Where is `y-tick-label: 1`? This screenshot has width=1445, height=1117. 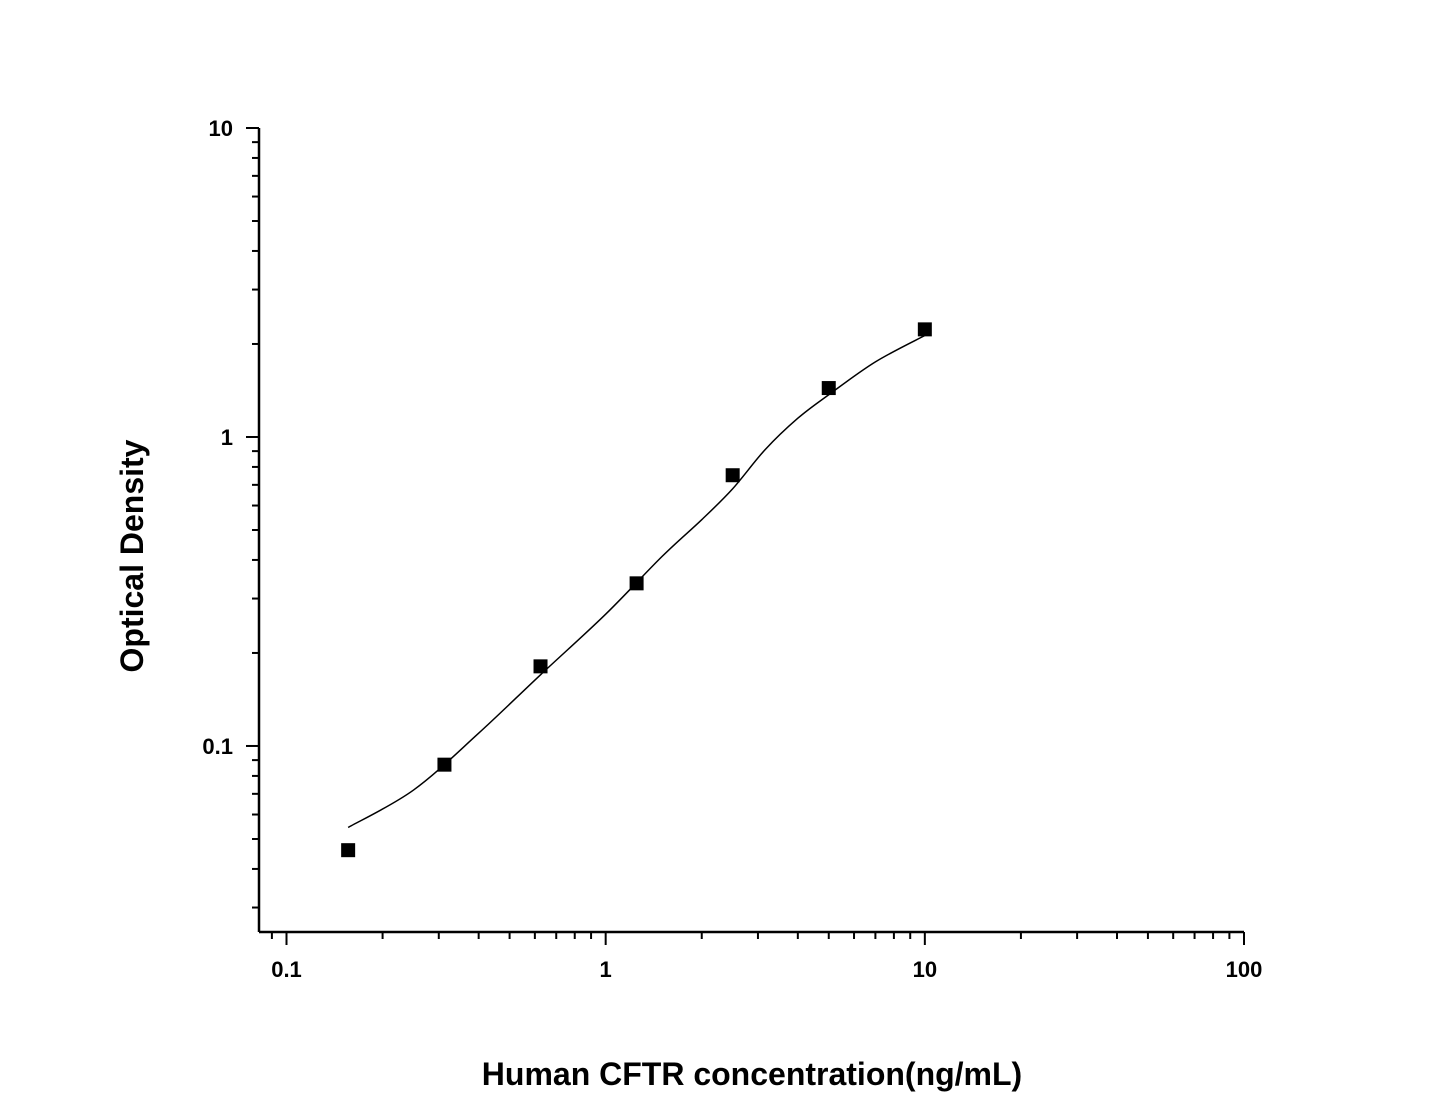
y-tick-label: 1 is located at coordinates (227, 437).